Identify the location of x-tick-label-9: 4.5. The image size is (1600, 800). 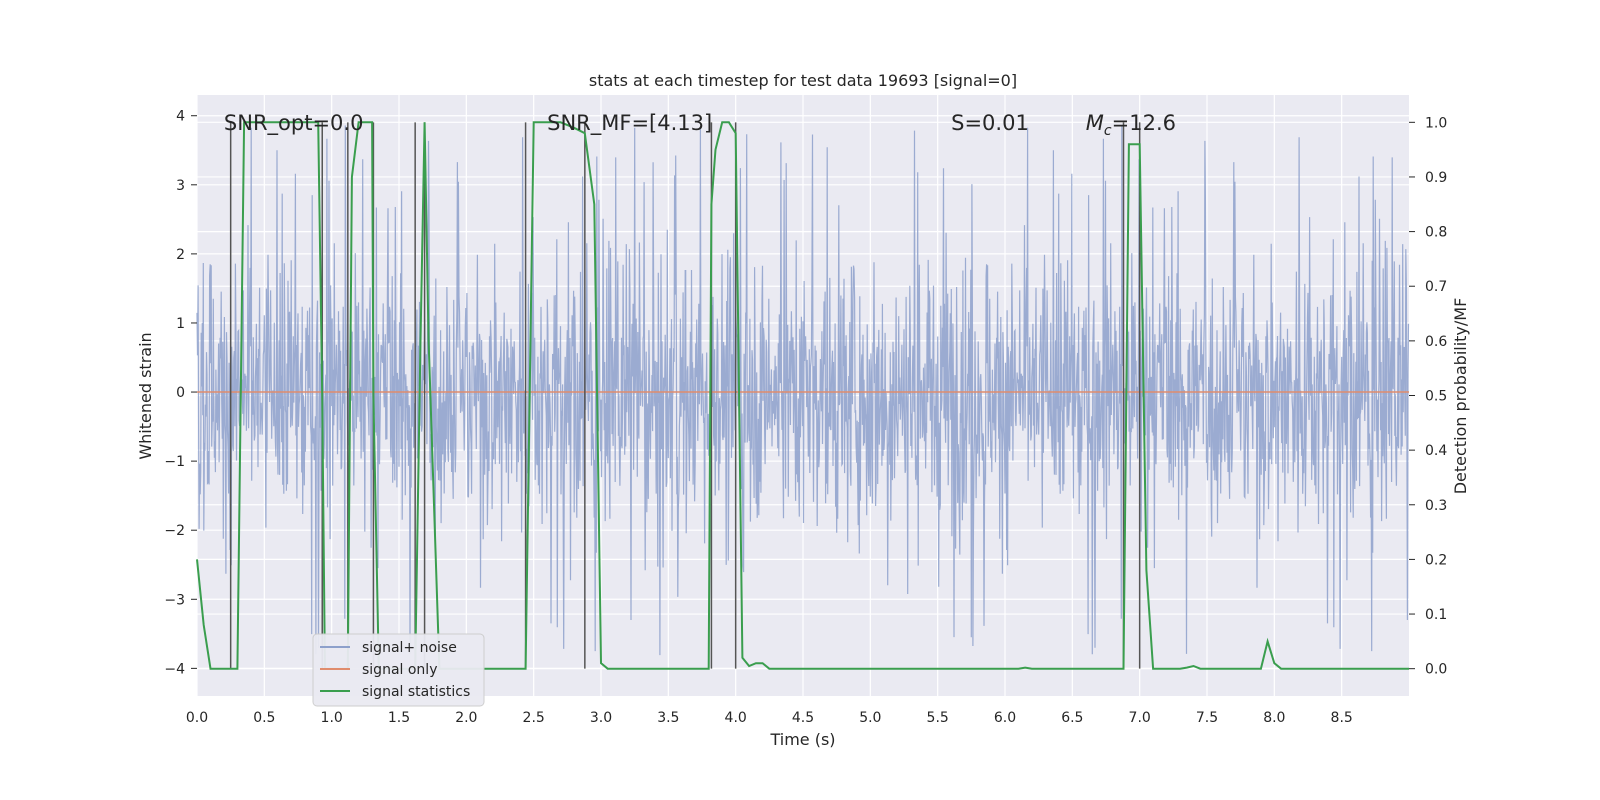
(803, 718).